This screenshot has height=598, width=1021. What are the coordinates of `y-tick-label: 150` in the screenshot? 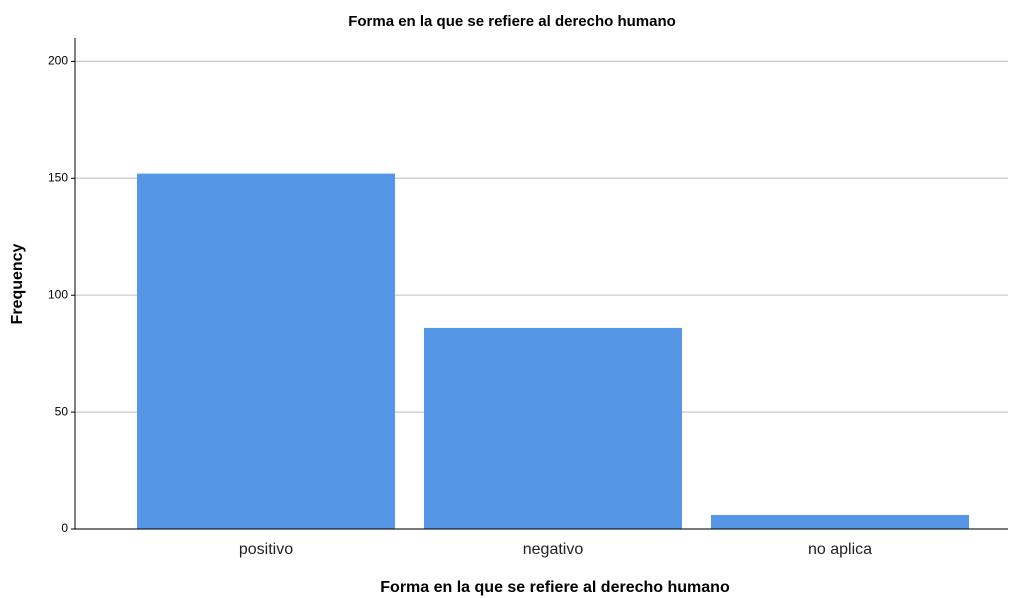 It's located at (58, 177).